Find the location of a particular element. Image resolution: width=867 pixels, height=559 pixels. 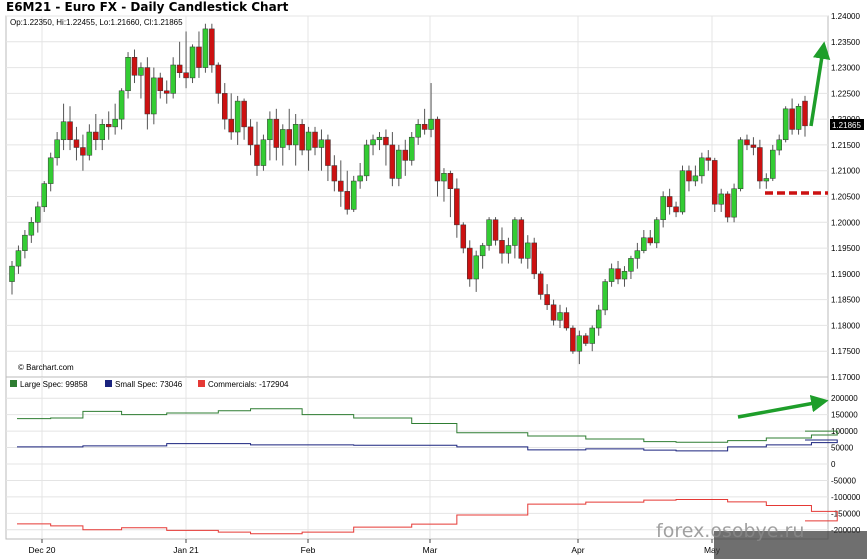

price-tick-label: 1.17000 is located at coordinates (845, 377).